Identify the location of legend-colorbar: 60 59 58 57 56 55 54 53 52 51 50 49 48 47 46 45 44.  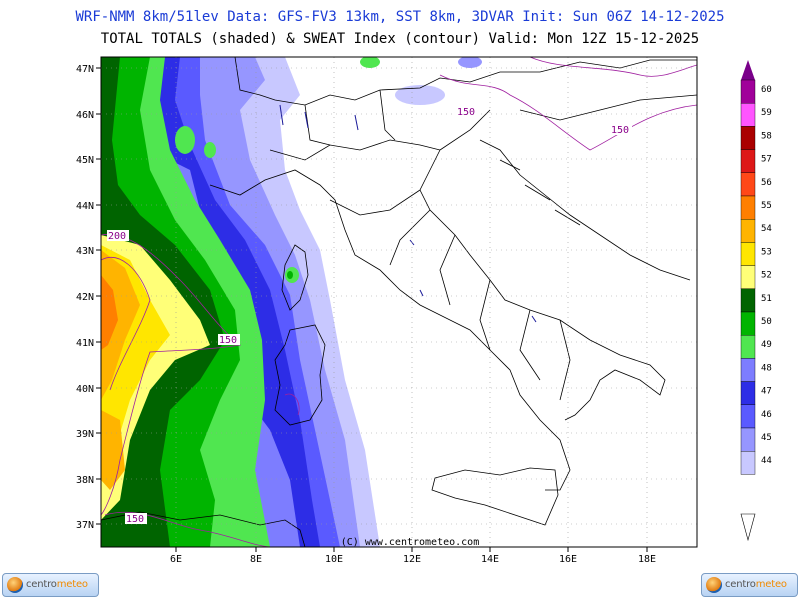
(756, 301).